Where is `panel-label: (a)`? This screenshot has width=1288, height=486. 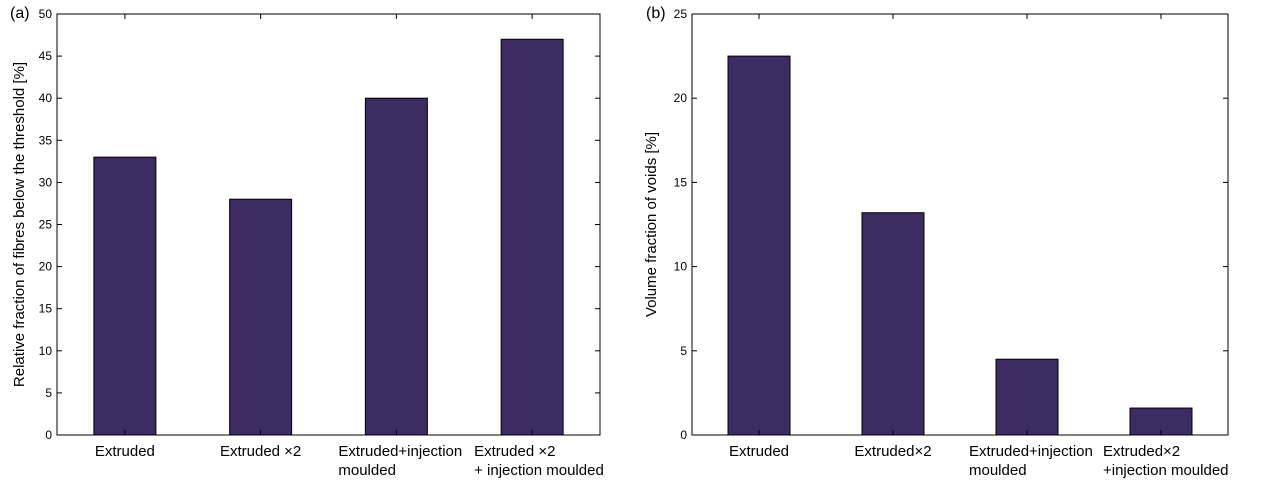 panel-label: (a) is located at coordinates (20, 13).